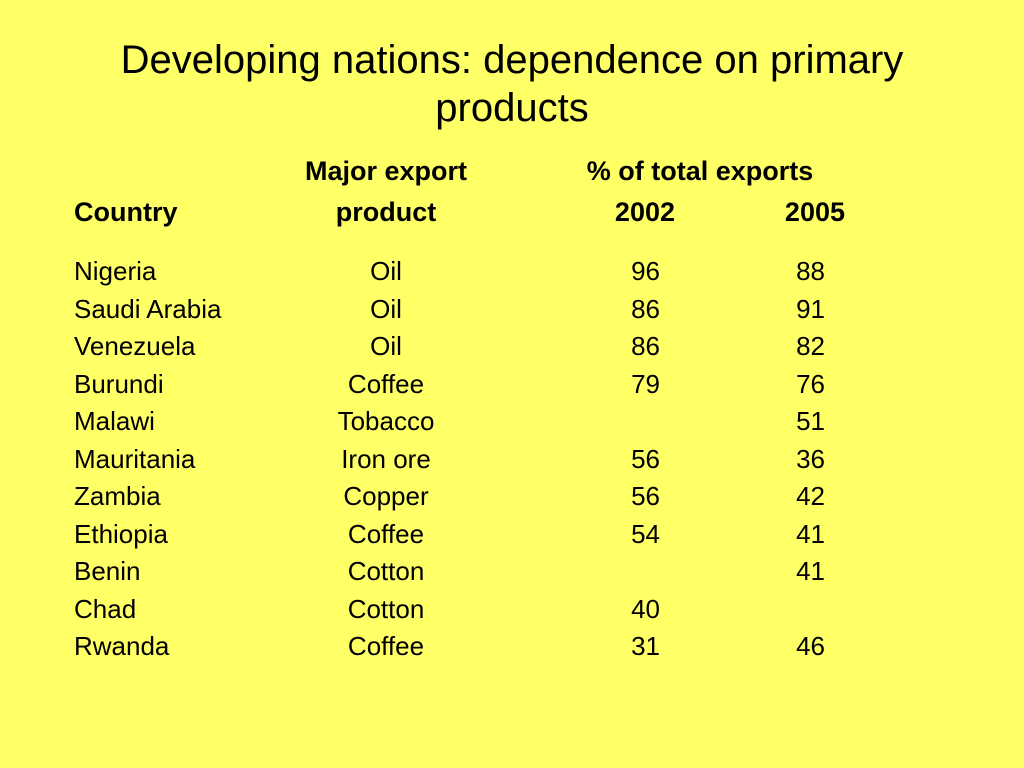 Image resolution: width=1024 pixels, height=768 pixels. Describe the element at coordinates (114, 421) in the screenshot. I see `cell-country: Malawi` at that location.